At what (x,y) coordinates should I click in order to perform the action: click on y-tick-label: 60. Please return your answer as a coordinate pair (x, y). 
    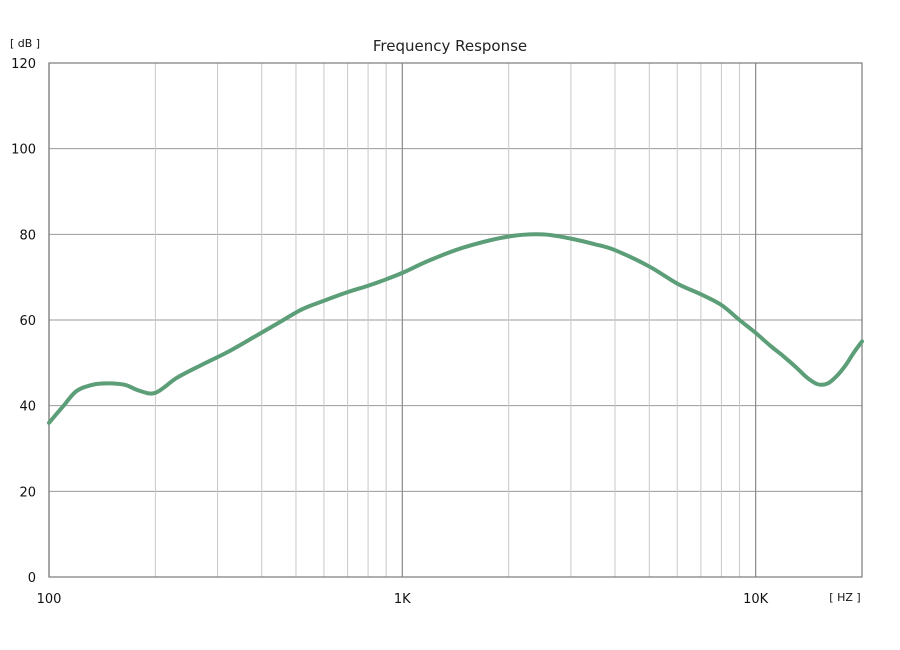
    Looking at the image, I should click on (27, 321).